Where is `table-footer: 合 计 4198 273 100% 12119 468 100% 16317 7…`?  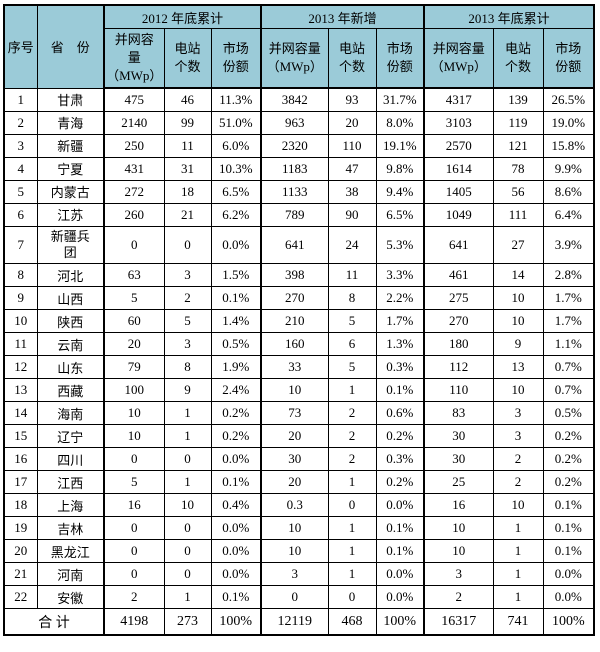 table-footer: 合 计 4198 273 100% 12119 468 100% 16317 7… is located at coordinates (299, 622).